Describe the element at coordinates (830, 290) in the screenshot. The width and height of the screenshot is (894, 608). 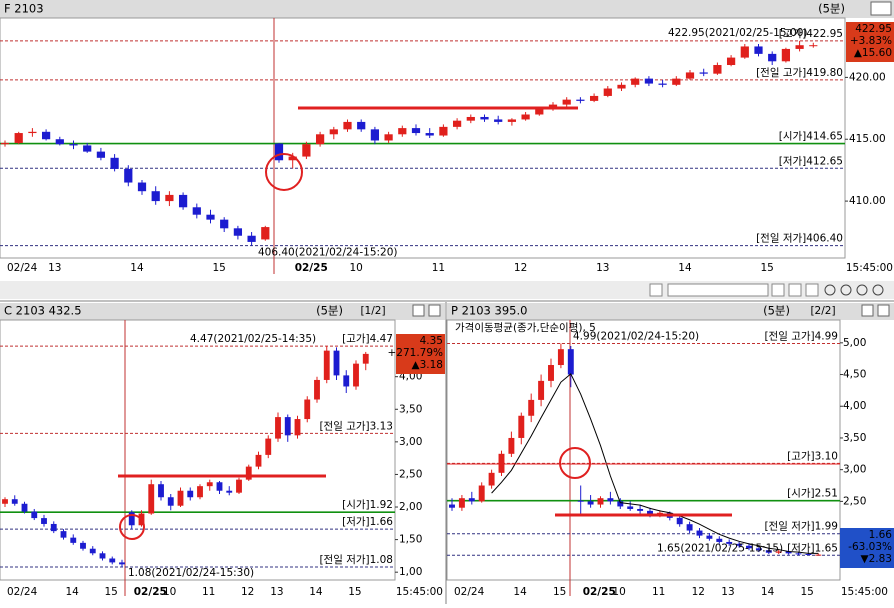
I see `zoom-in` at that location.